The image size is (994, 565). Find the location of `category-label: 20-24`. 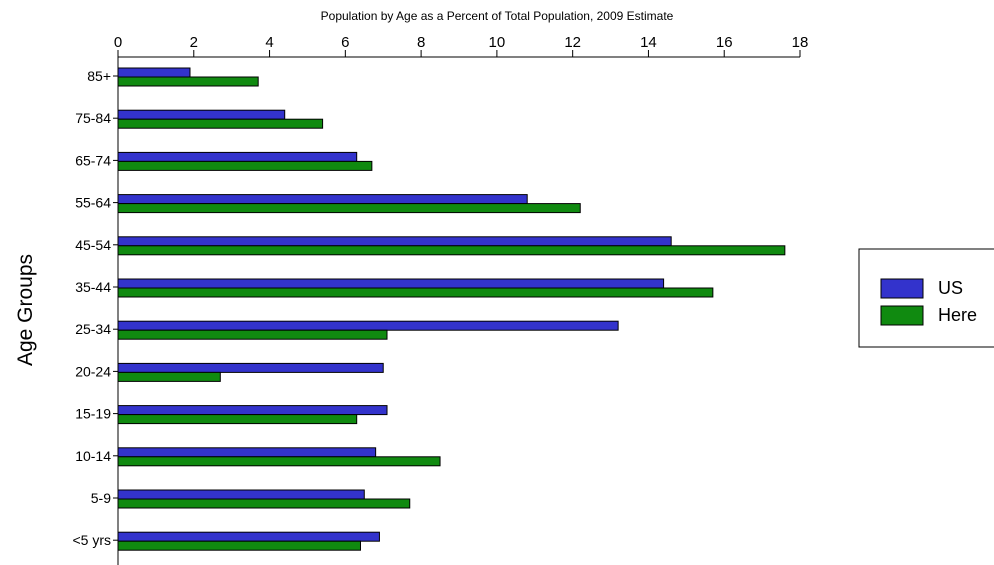

category-label: 20-24 is located at coordinates (93, 371).